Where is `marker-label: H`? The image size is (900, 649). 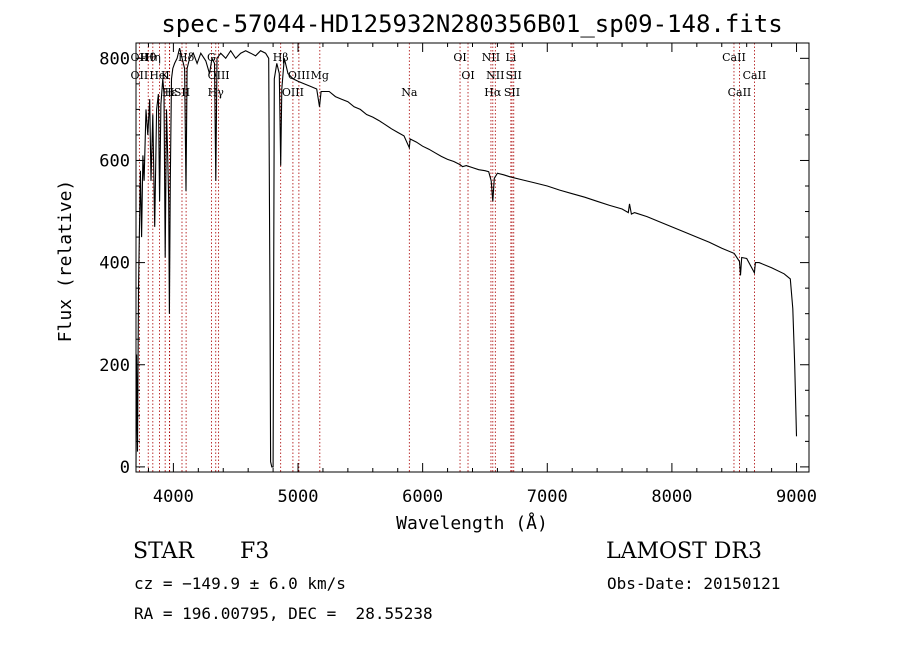 marker-label: H is located at coordinates (170, 92).